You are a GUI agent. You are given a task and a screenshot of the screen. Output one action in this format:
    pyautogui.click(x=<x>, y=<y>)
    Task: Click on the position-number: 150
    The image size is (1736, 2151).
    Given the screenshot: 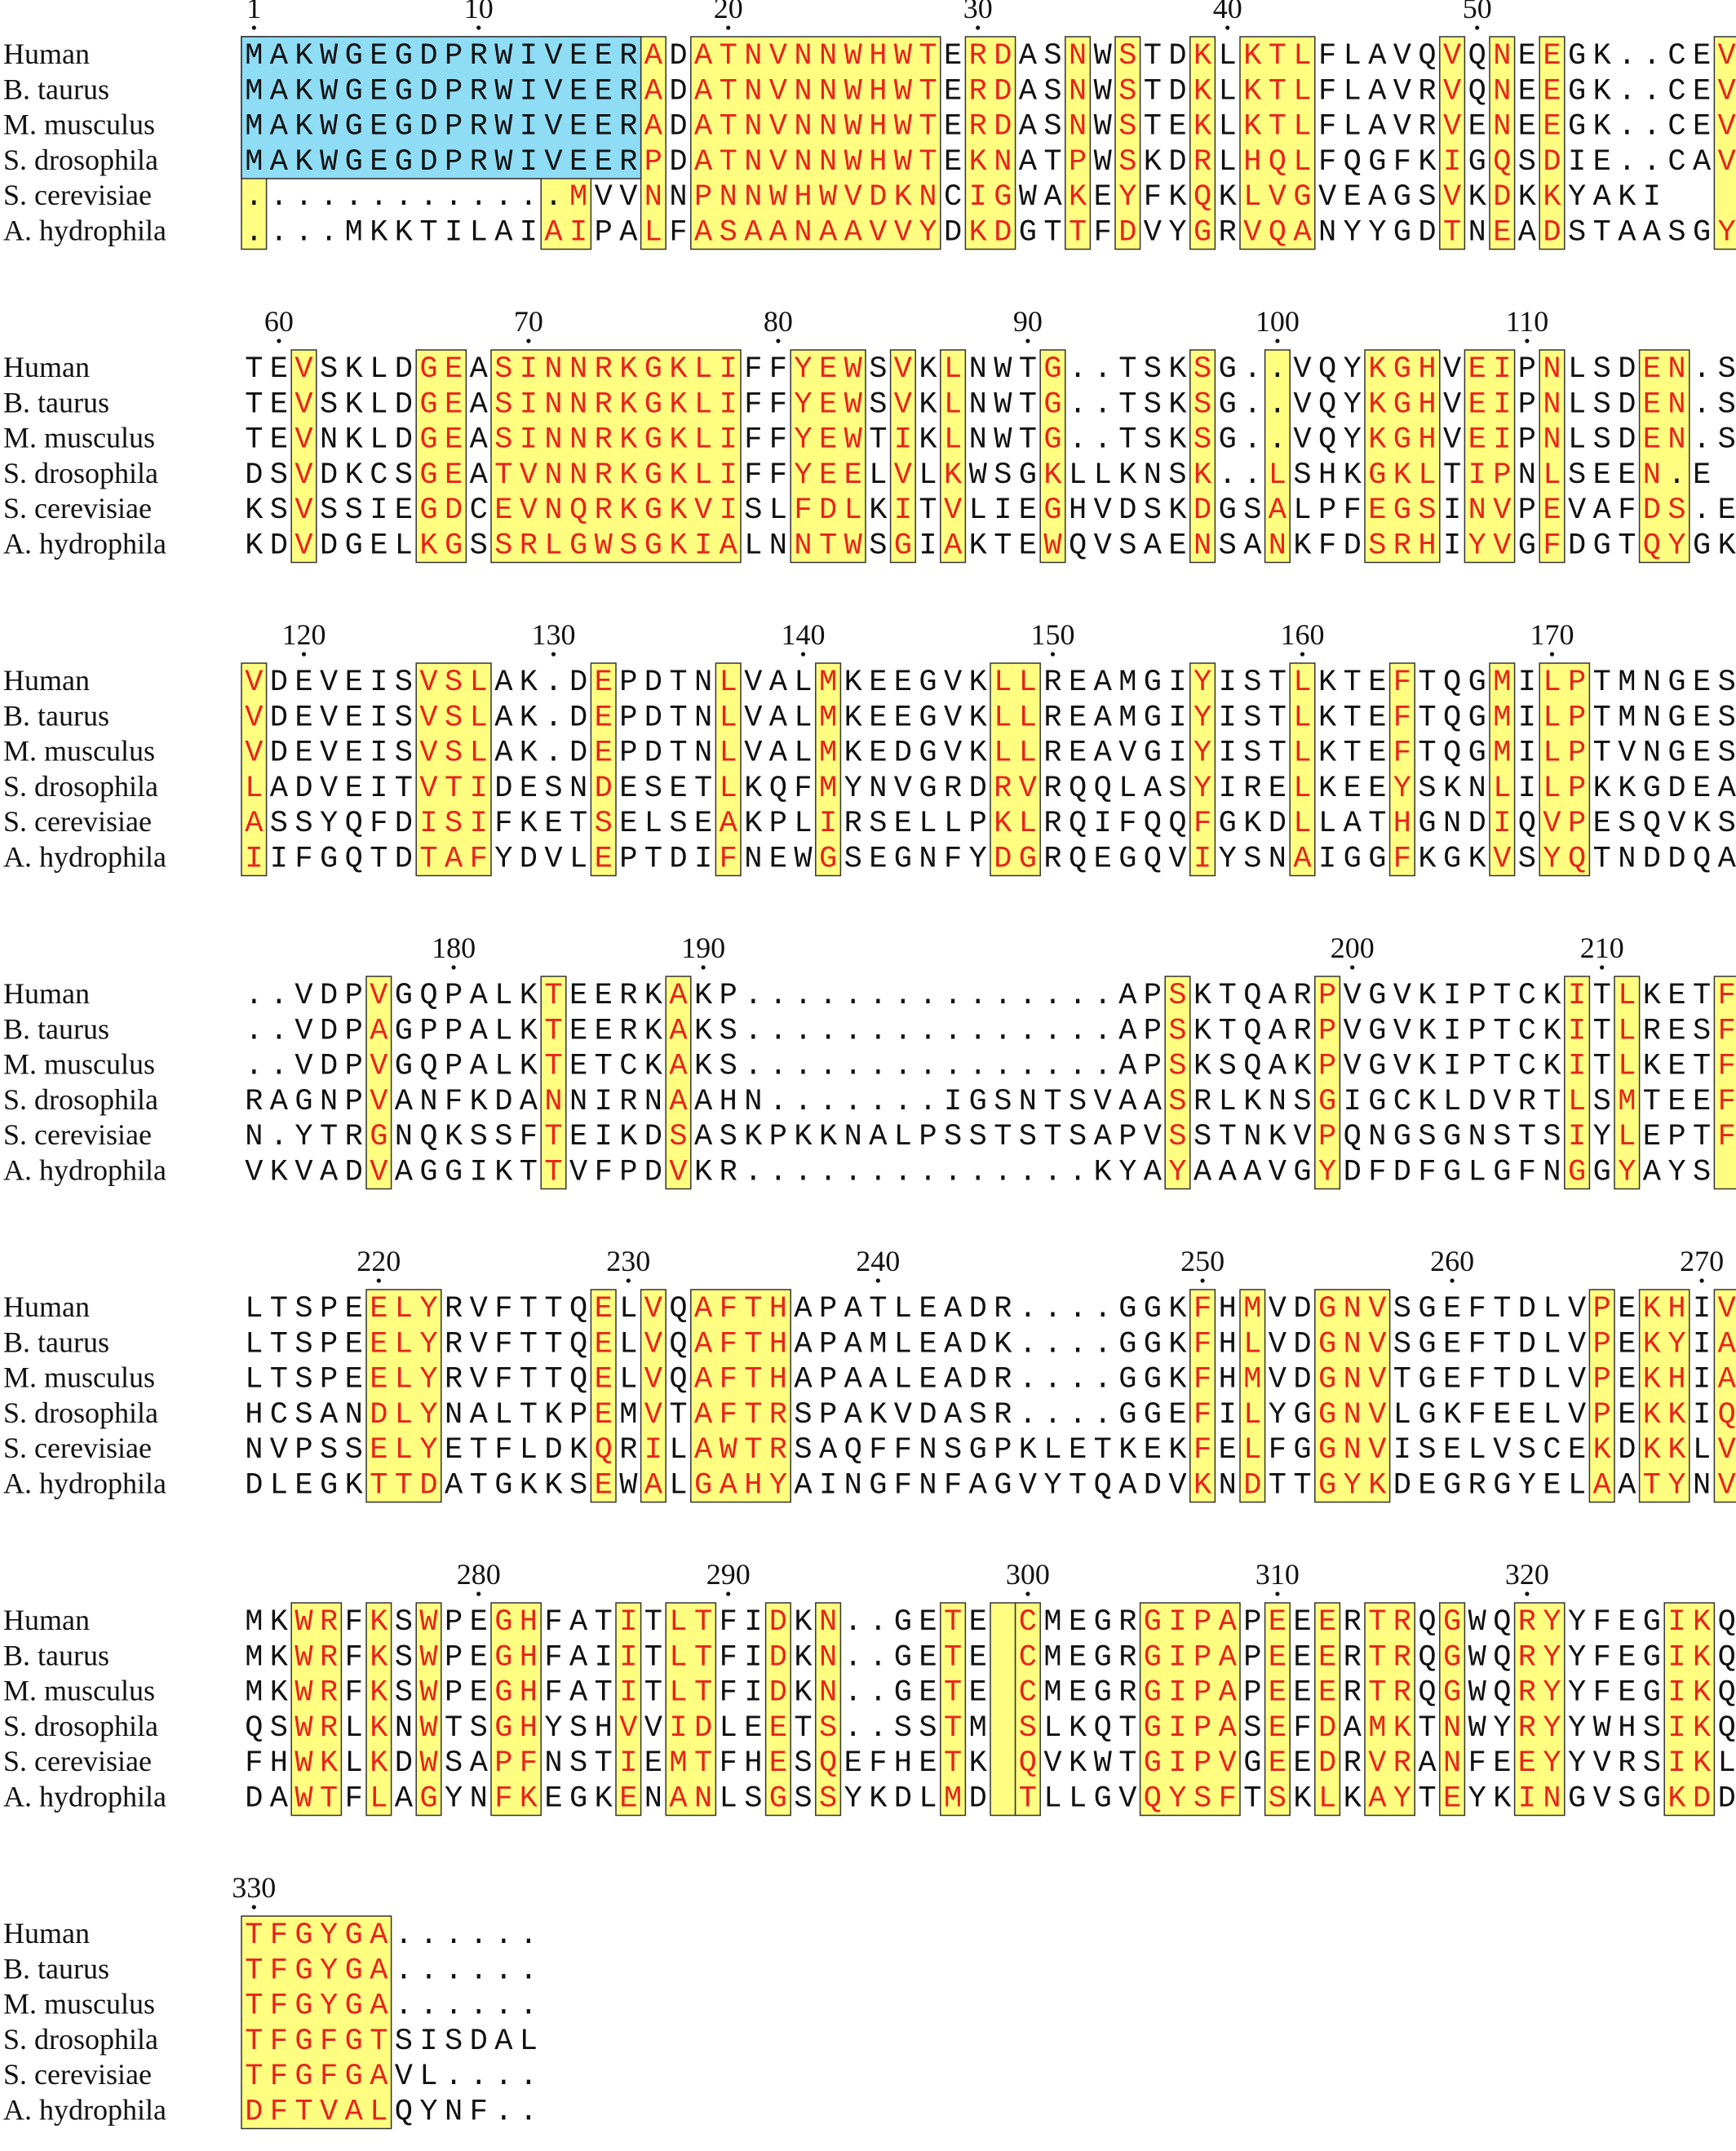 What is the action you would take?
    pyautogui.click(x=1053, y=634)
    